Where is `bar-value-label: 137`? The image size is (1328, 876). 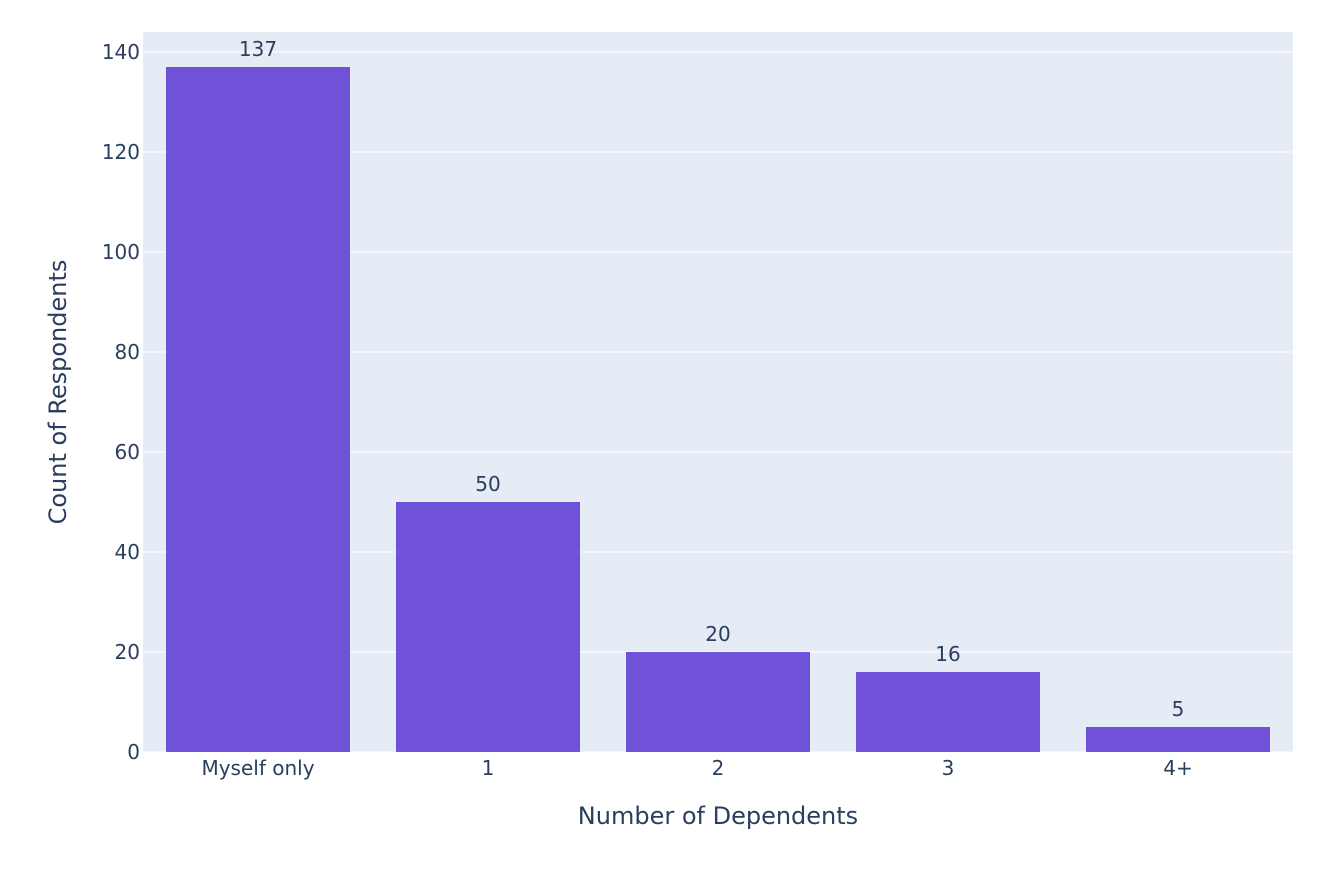 bar-value-label: 137 is located at coordinates (258, 49).